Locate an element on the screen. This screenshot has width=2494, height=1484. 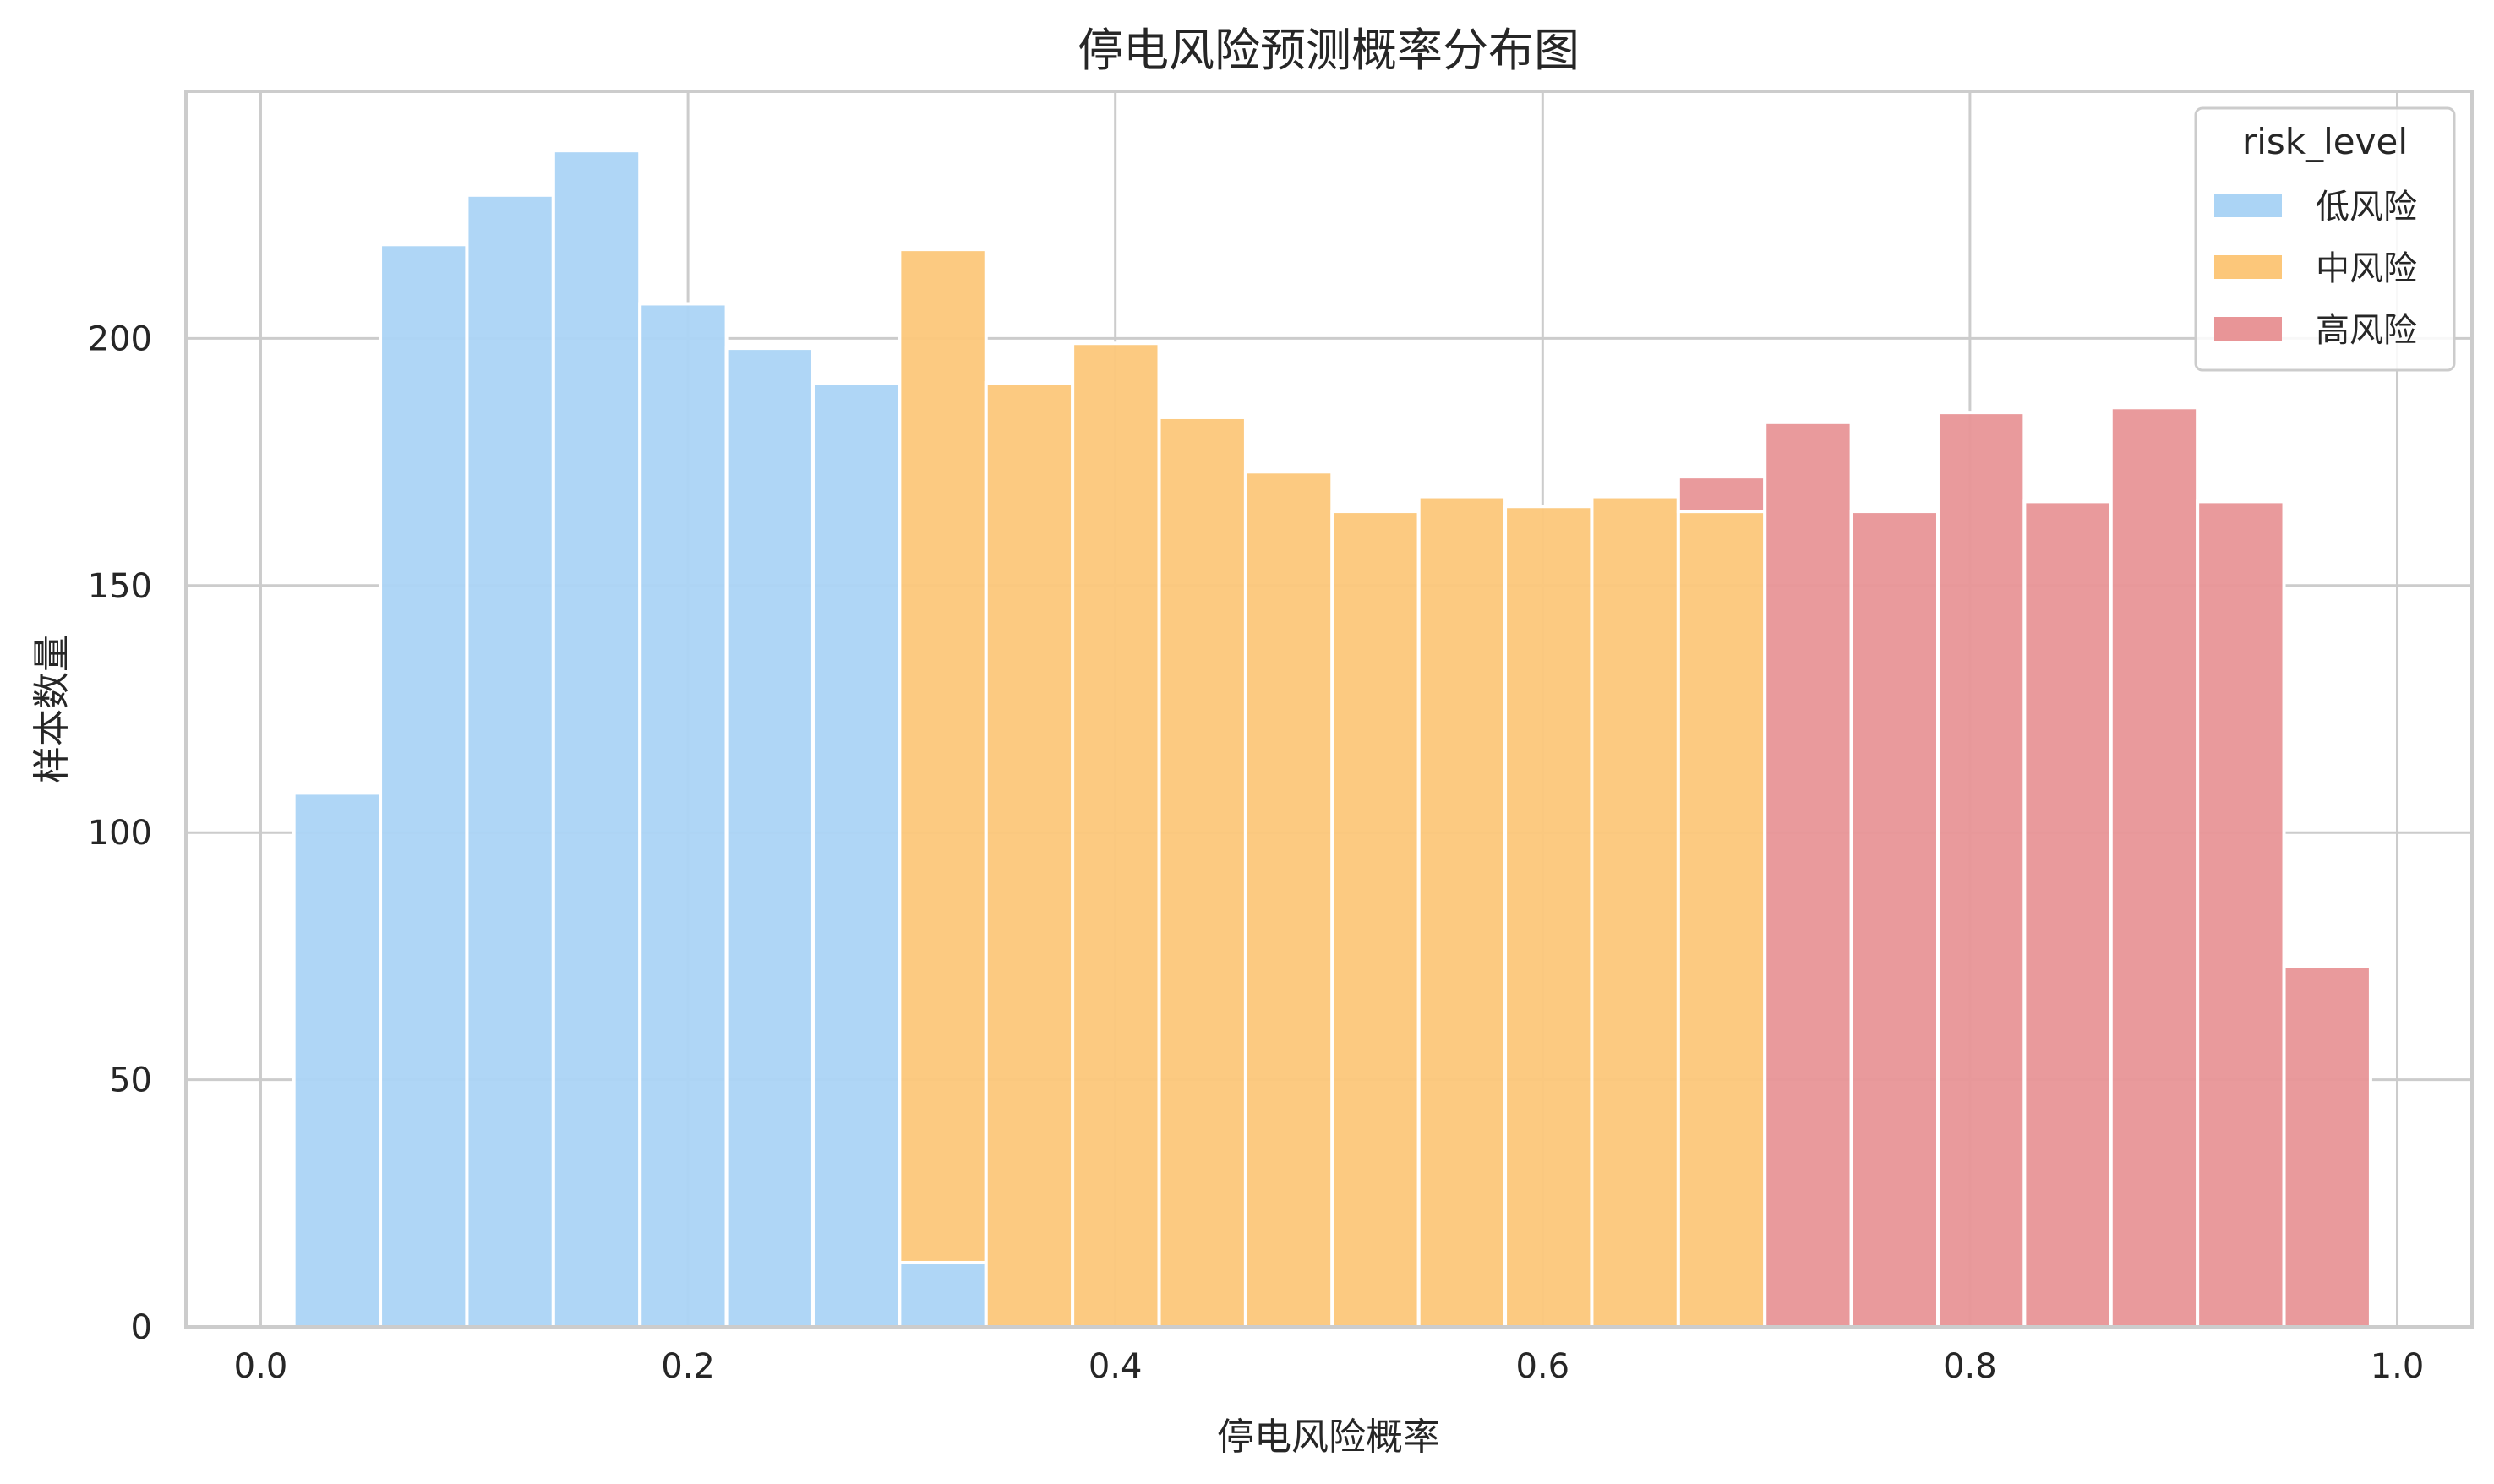
legend-swatch-medium-risk is located at coordinates (2248, 267).